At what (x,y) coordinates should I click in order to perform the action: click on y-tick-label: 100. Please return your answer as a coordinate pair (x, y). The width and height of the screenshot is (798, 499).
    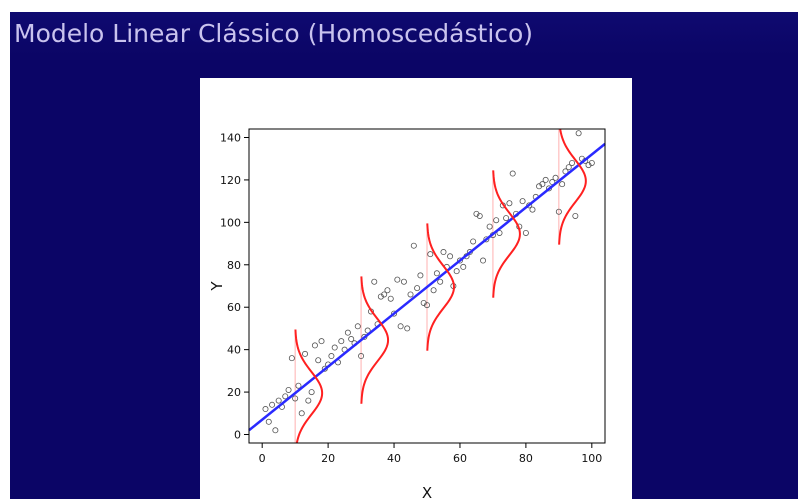
    Looking at the image, I should click on (230, 222).